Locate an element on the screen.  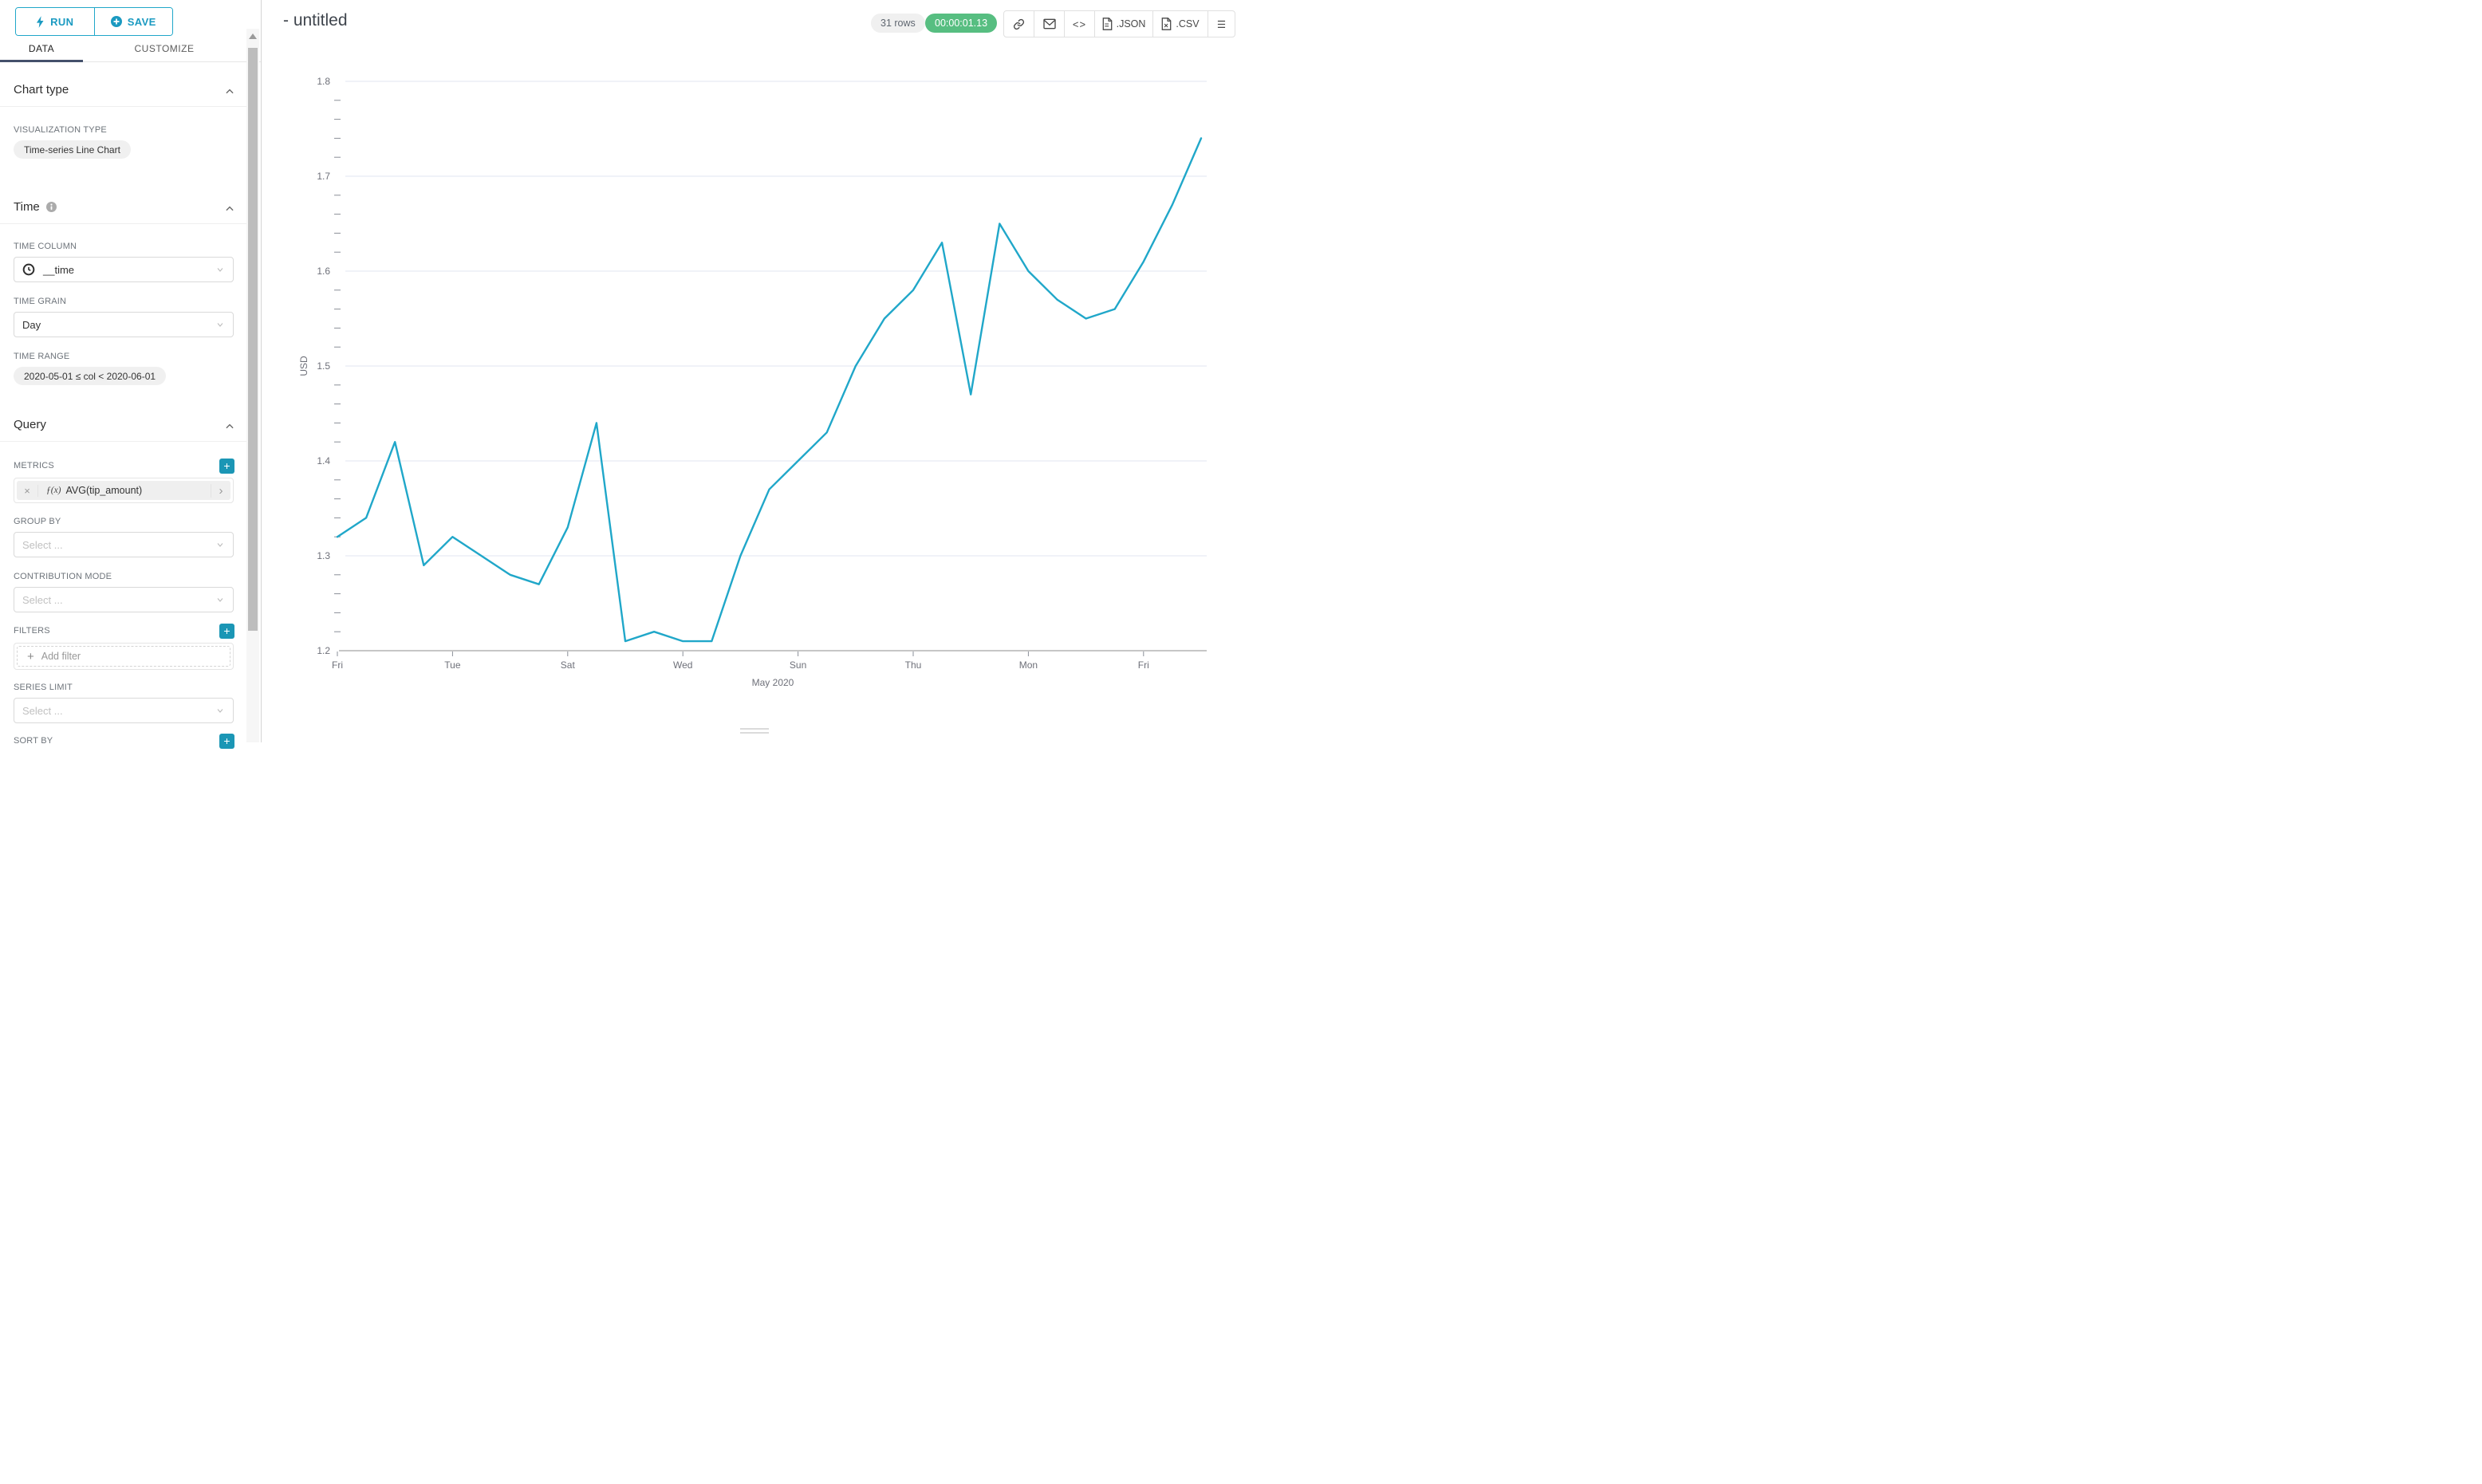
time-title-text: Time is located at coordinates (27, 207).